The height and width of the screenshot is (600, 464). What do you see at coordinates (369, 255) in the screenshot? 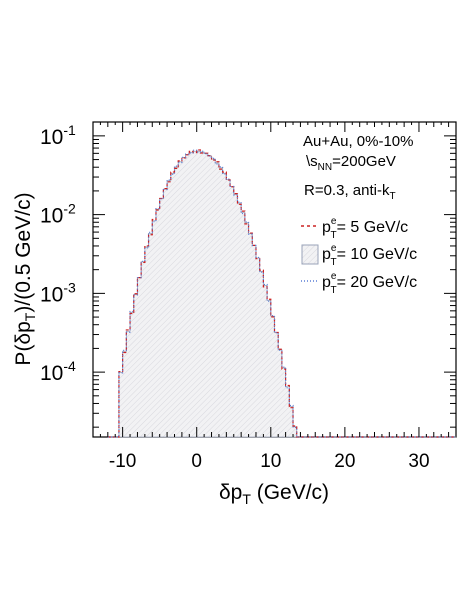
I see `legend-label-10: pe T= 10 GeV/c` at bounding box center [369, 255].